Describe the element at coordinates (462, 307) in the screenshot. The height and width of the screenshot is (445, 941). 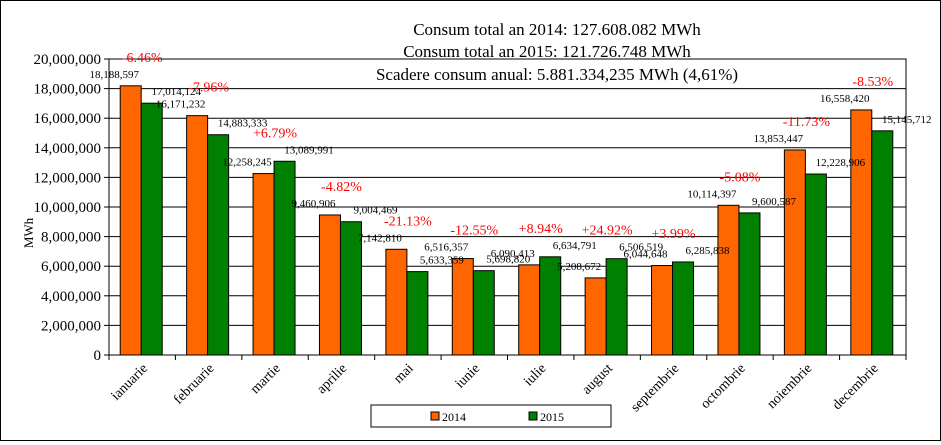
I see `bar-2014-iunie` at that location.